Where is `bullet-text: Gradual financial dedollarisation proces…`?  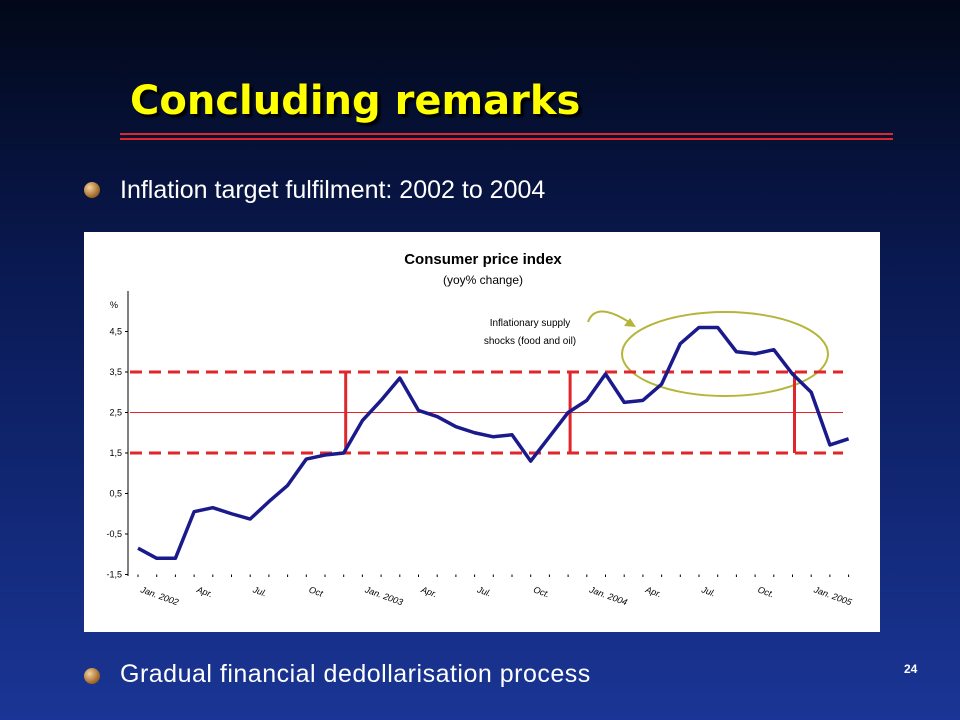
bullet-text: Gradual financial dedollarisation proces… is located at coordinates (355, 674).